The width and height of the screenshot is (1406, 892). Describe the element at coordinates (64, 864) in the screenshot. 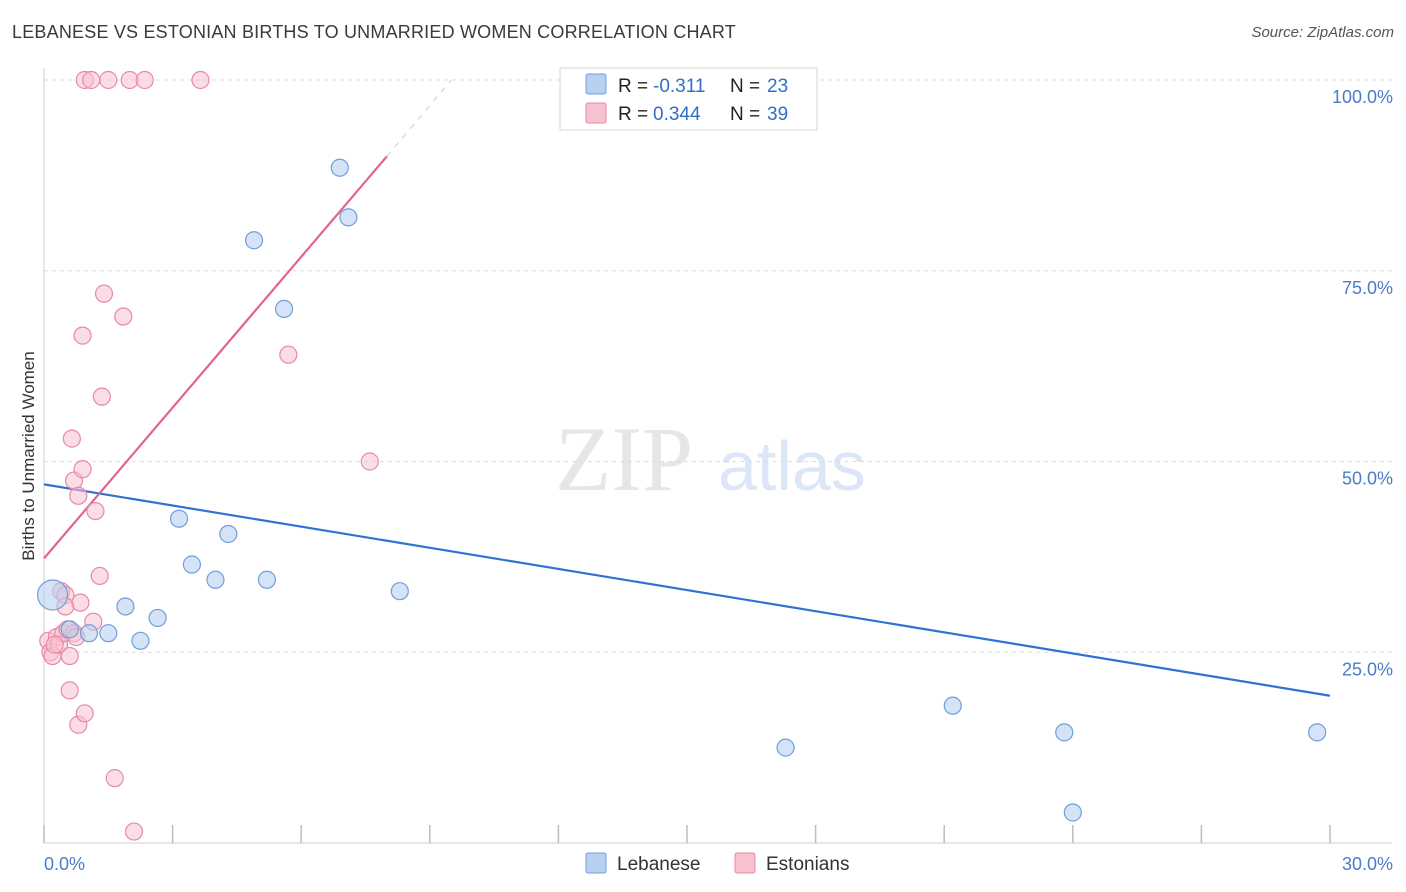

I see `x-tick-label-0: 0.0%` at that location.